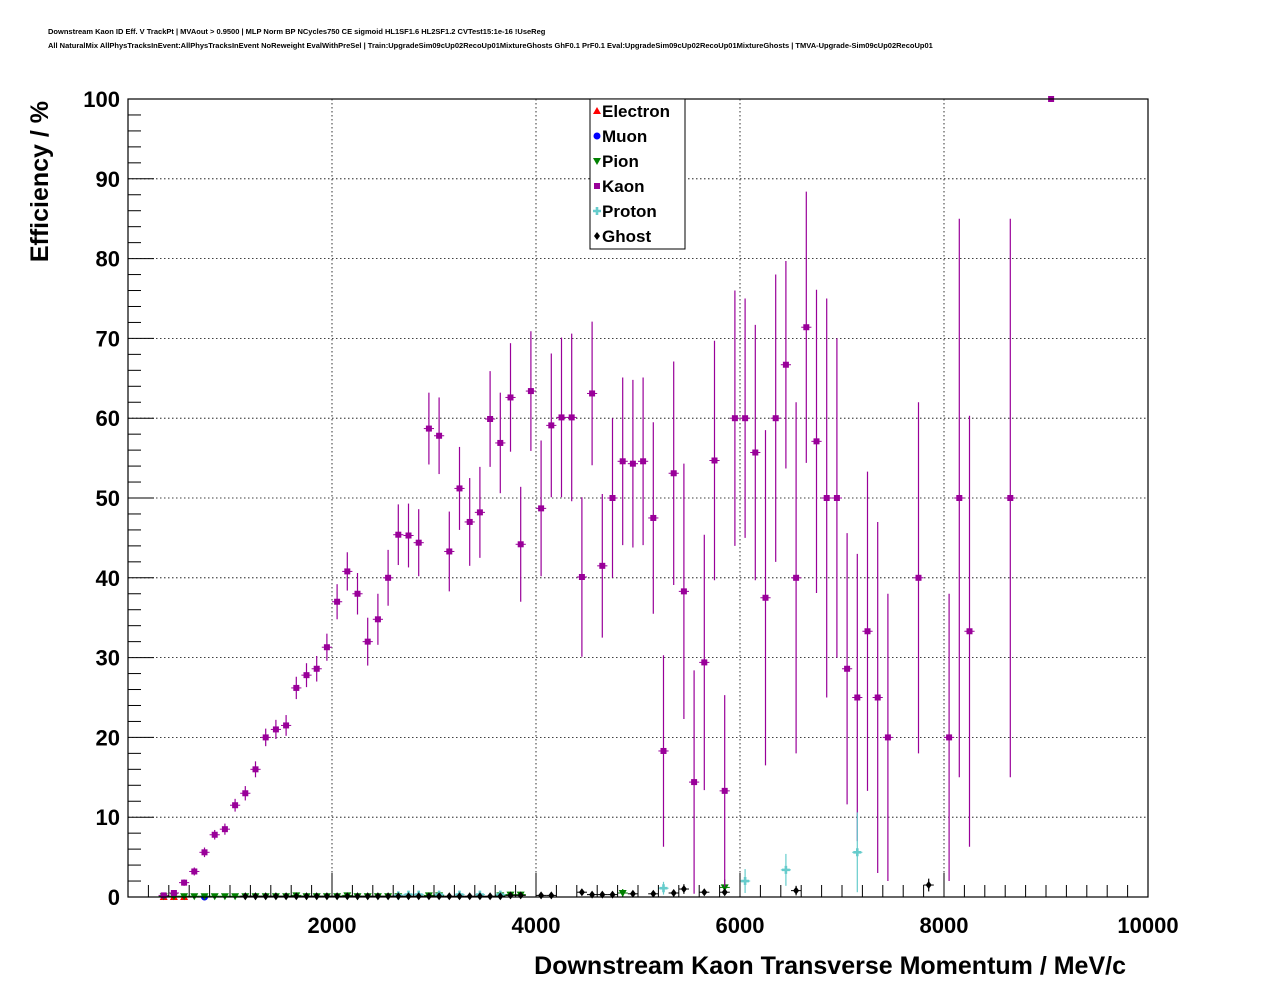  I want to click on x-tick-label: 10000, so click(1147, 925).